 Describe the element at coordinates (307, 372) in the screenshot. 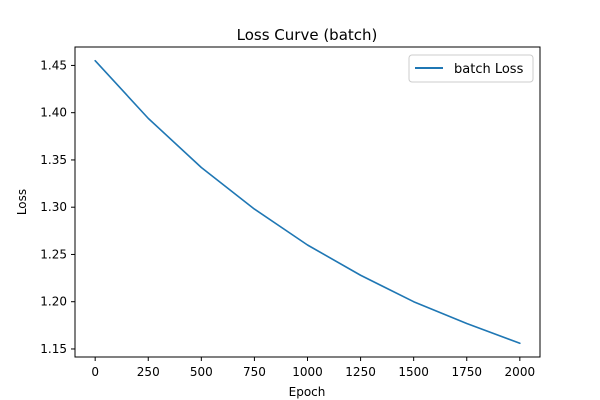

I see `x-tick-label: 1000` at that location.